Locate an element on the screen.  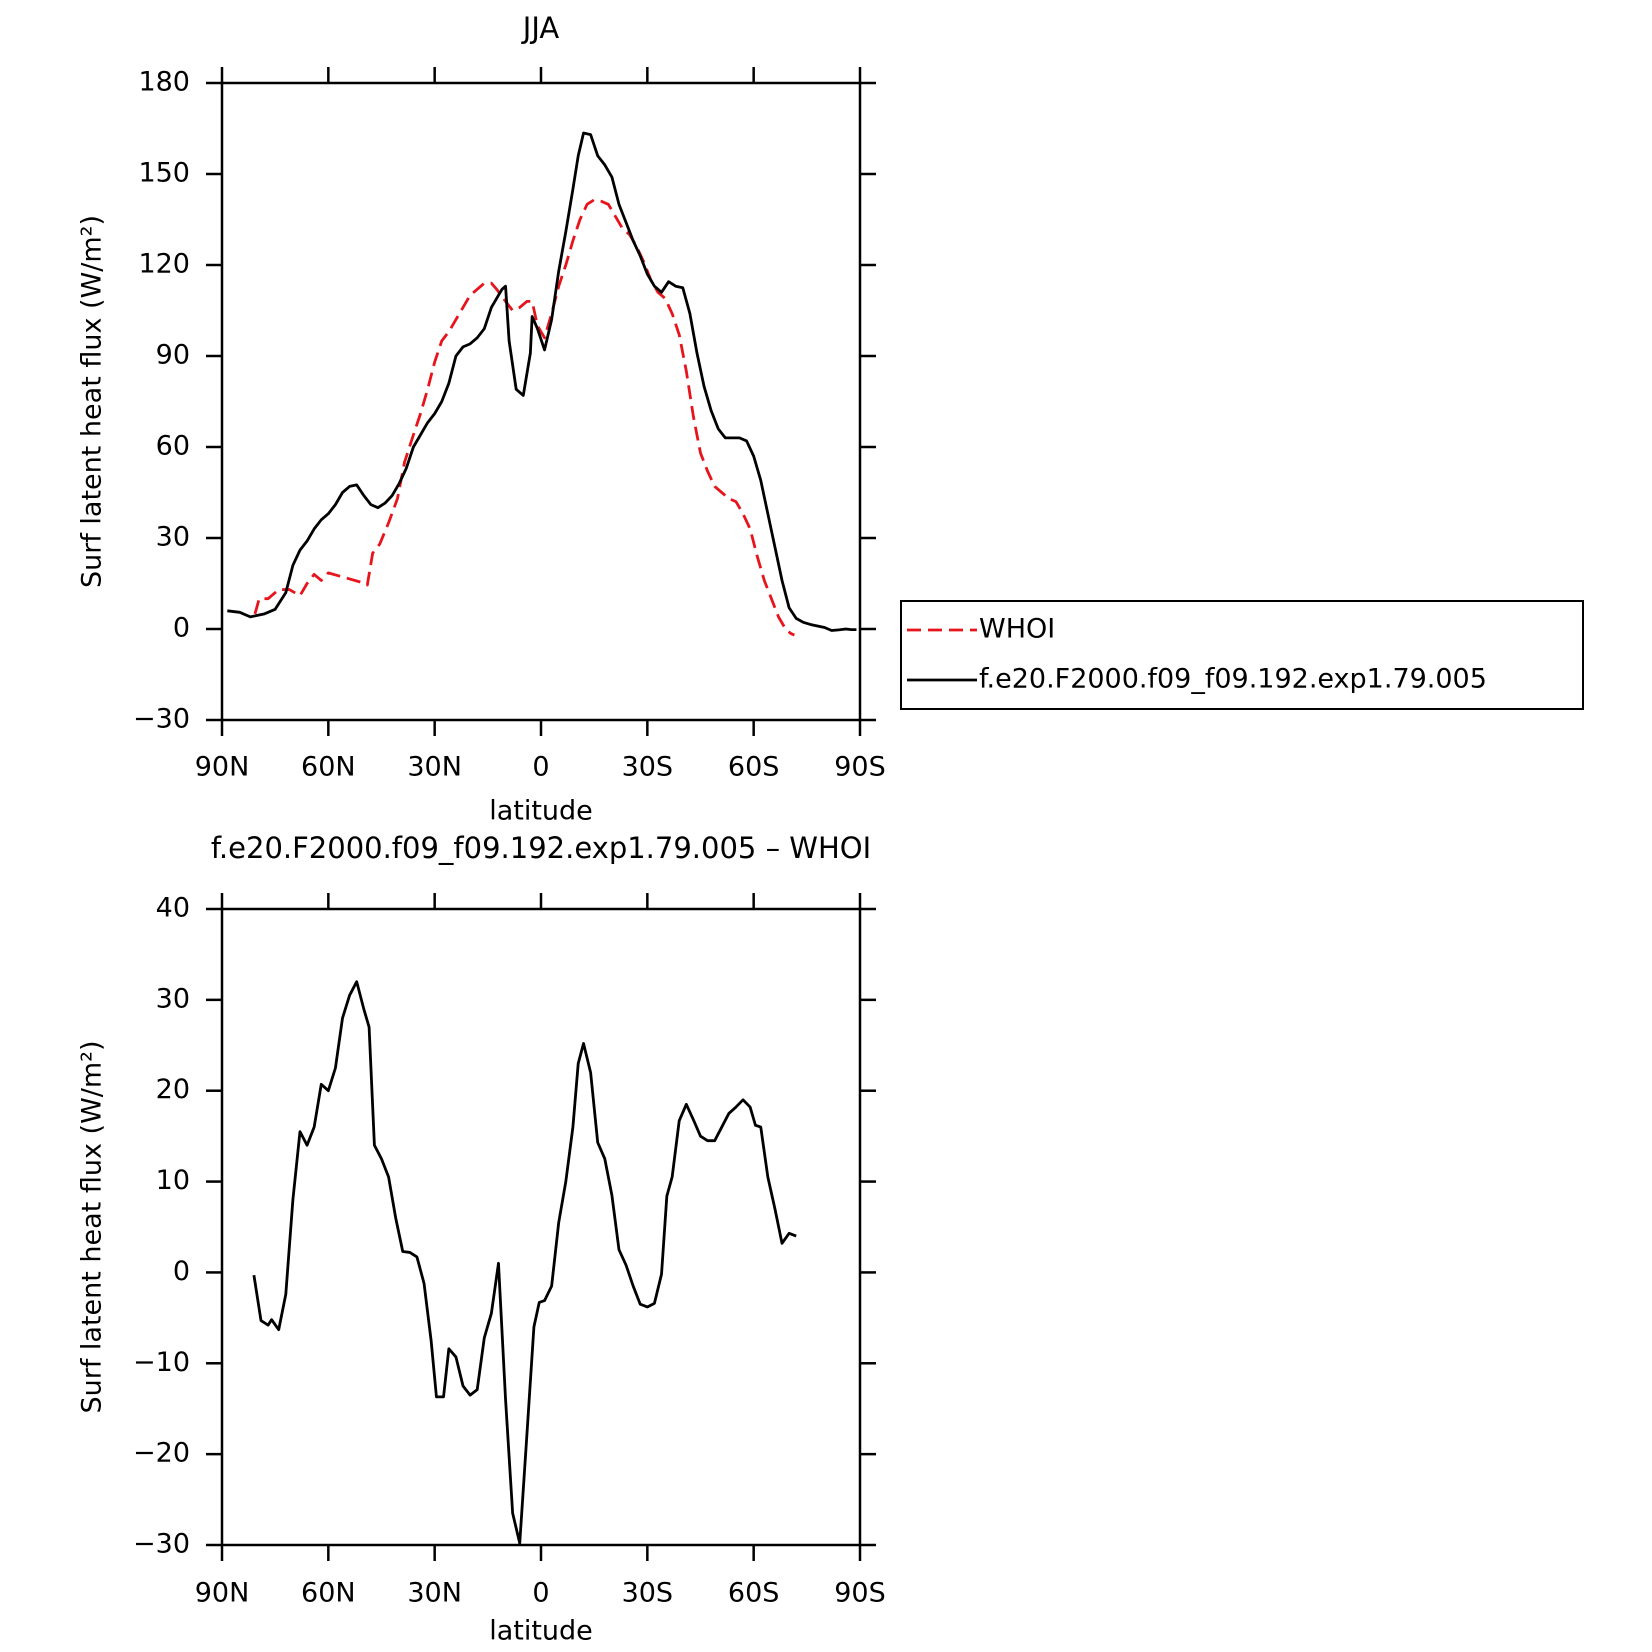
y-tick-label: 180 is located at coordinates (164, 82).